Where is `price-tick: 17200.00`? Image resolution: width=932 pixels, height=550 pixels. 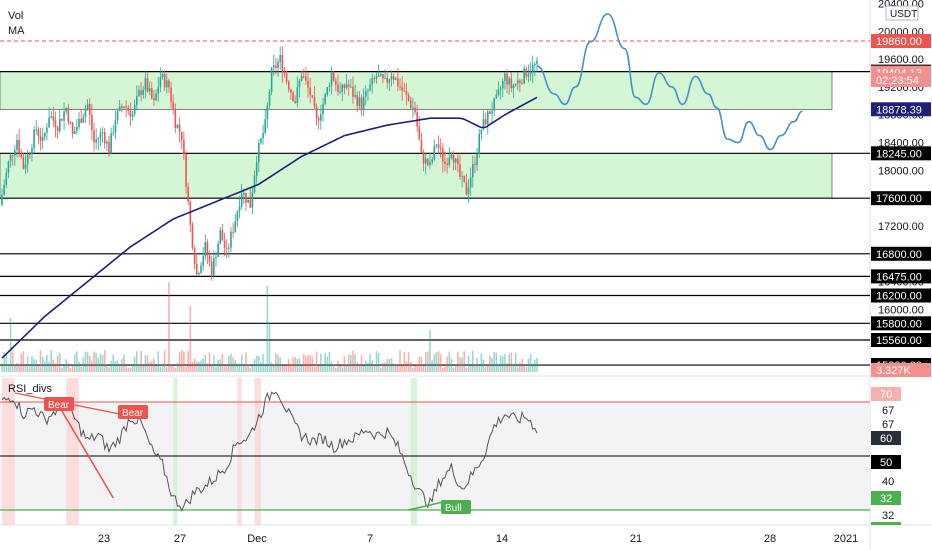 price-tick: 17200.00 is located at coordinates (901, 227).